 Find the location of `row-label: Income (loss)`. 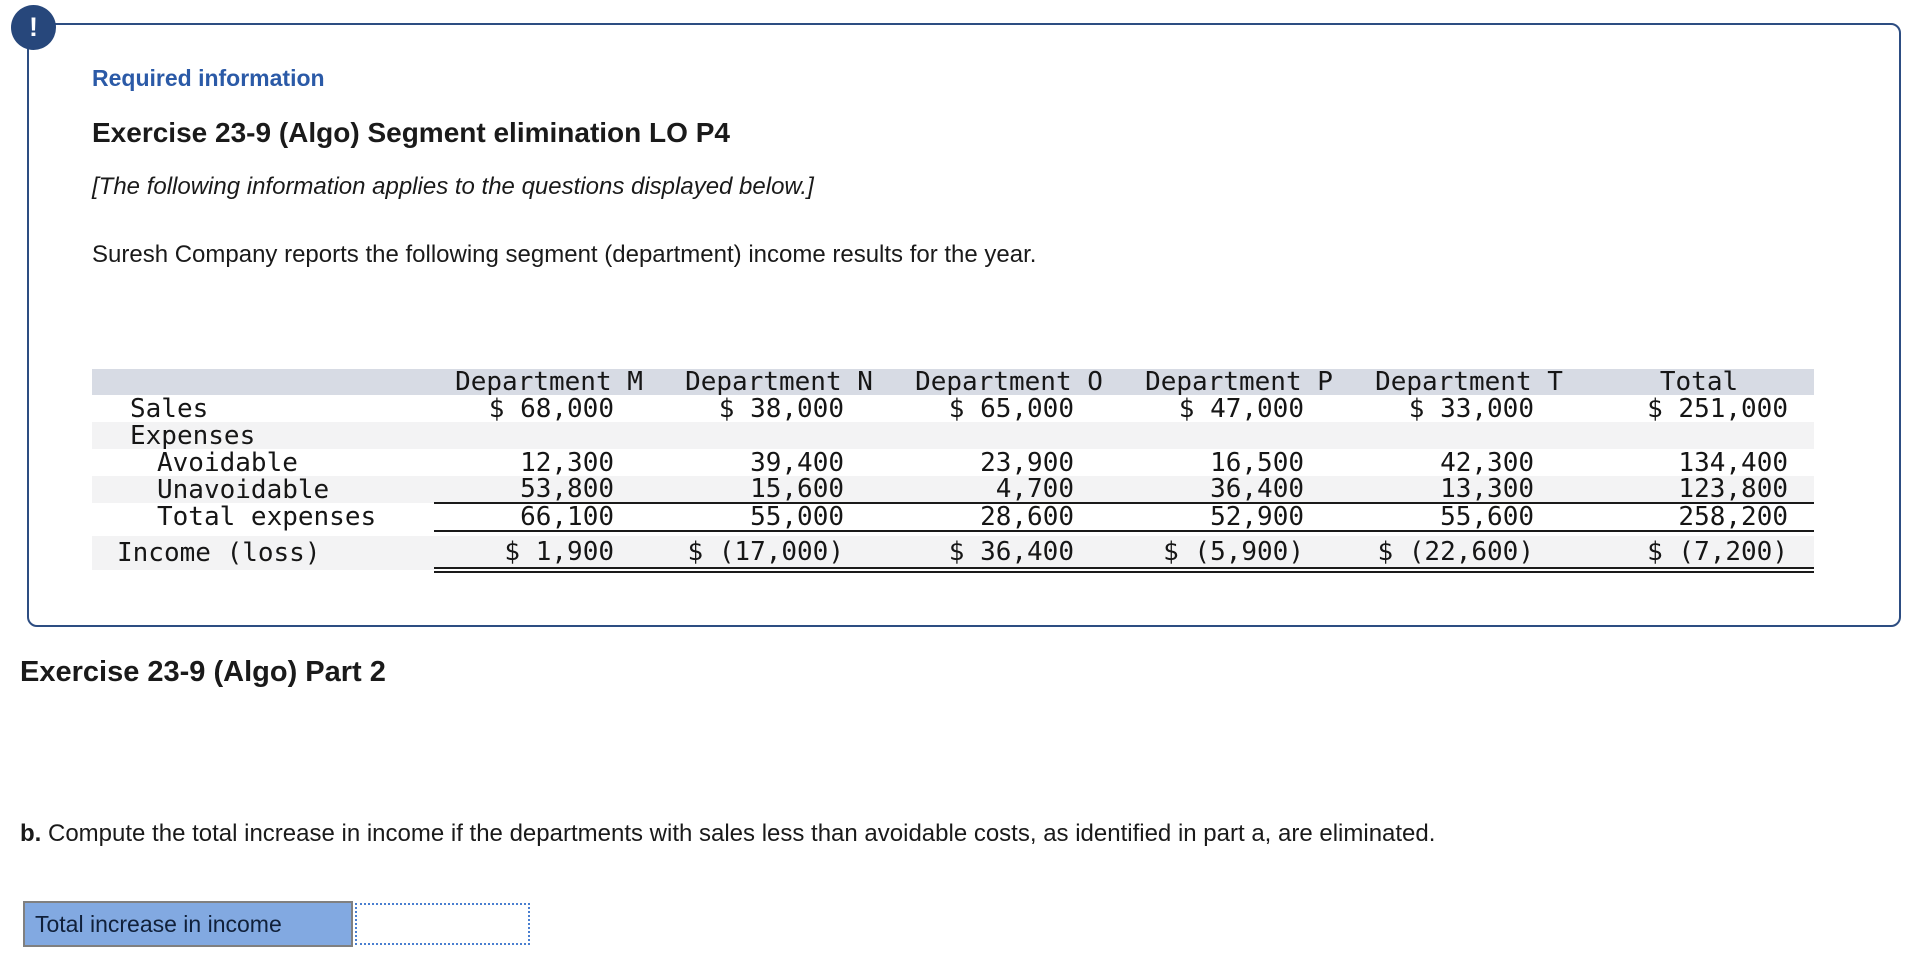

row-label: Income (loss) is located at coordinates (219, 553).